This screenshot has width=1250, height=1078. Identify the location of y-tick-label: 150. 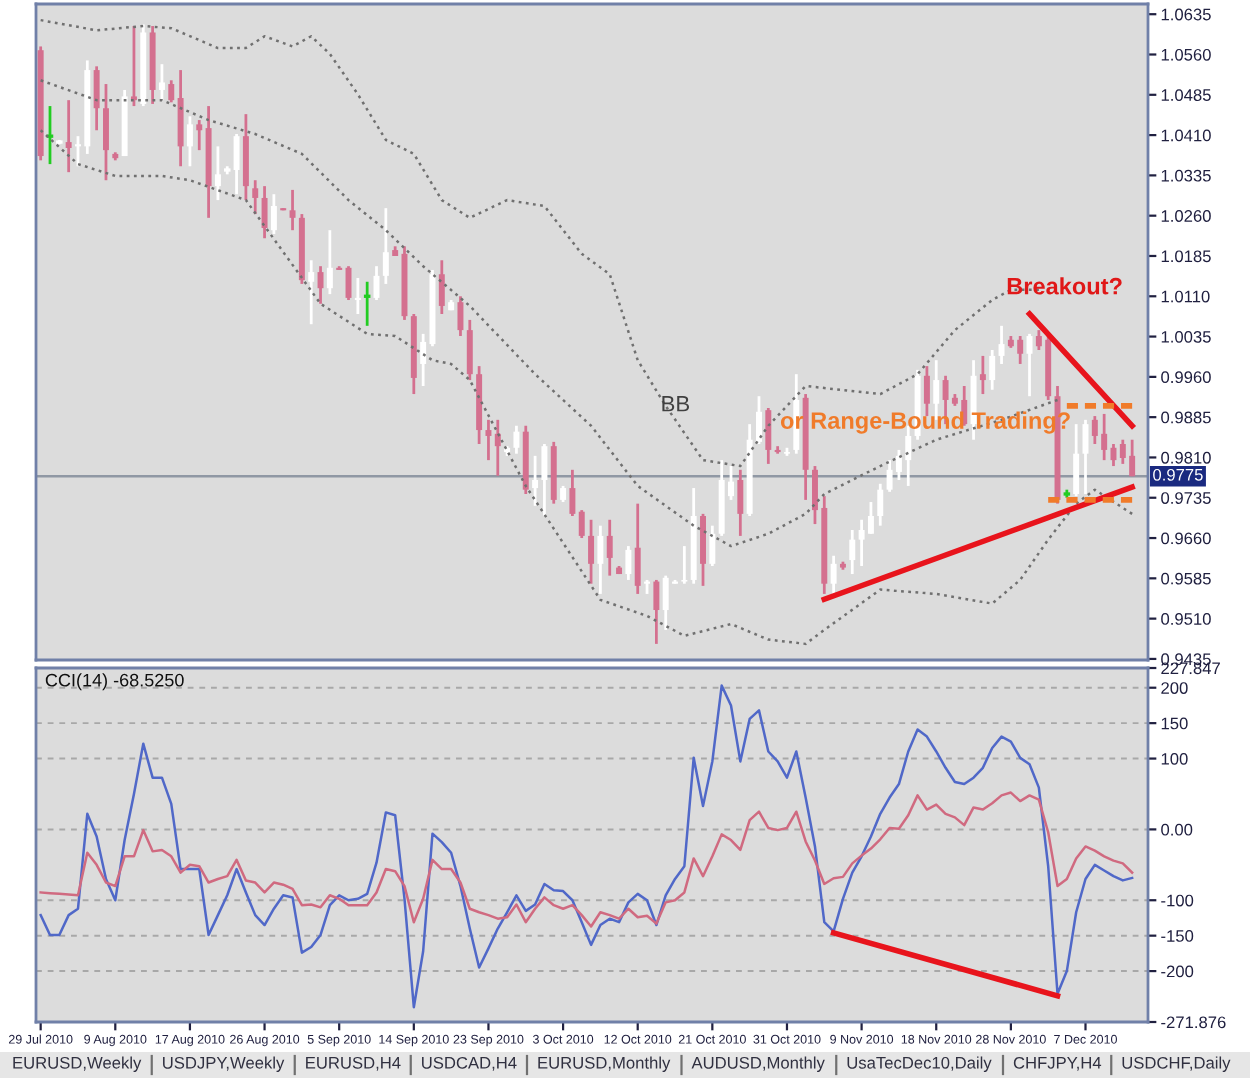
(1174, 723).